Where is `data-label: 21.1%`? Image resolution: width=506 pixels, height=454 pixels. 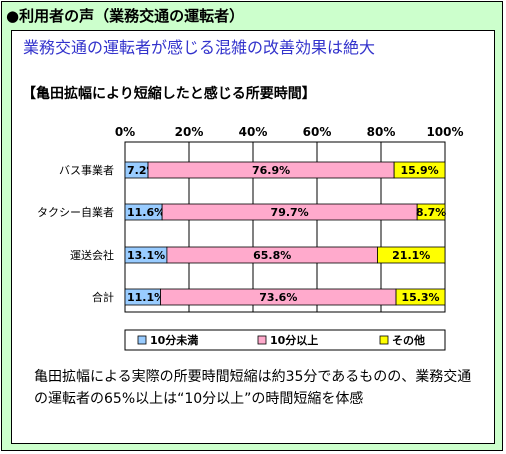
data-label: 21.1% is located at coordinates (411, 255).